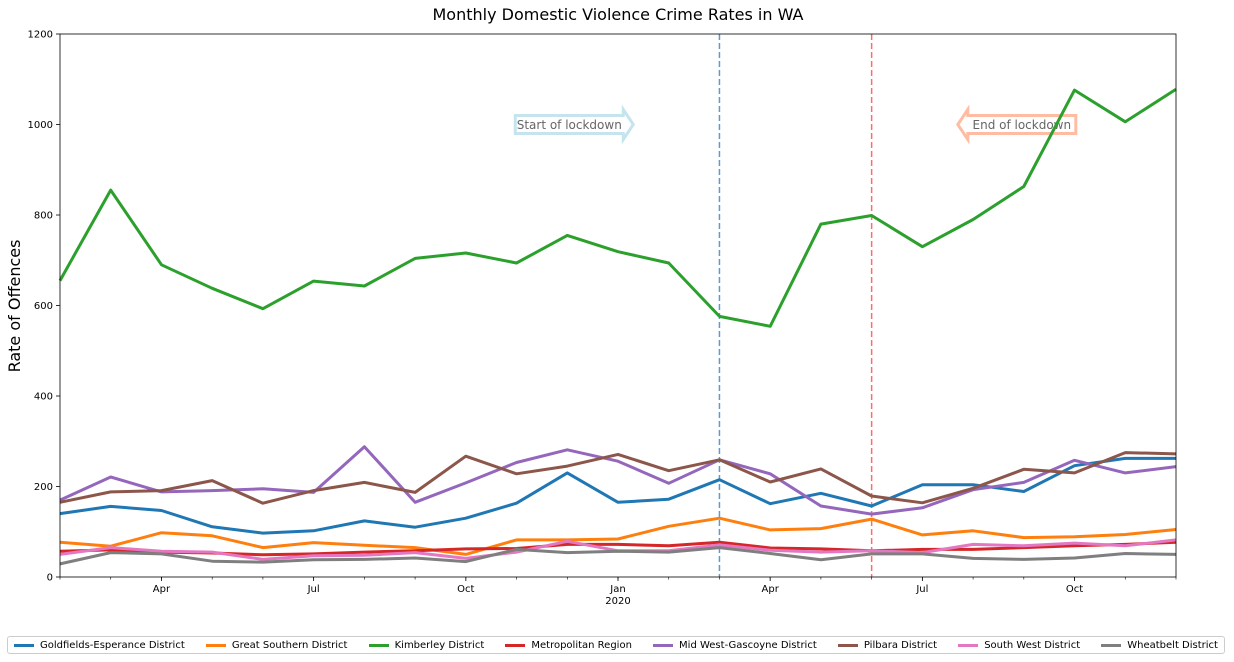 This screenshot has height=662, width=1234. What do you see at coordinates (1022, 125) in the screenshot?
I see `annotation-text-1: End of lockdown` at bounding box center [1022, 125].